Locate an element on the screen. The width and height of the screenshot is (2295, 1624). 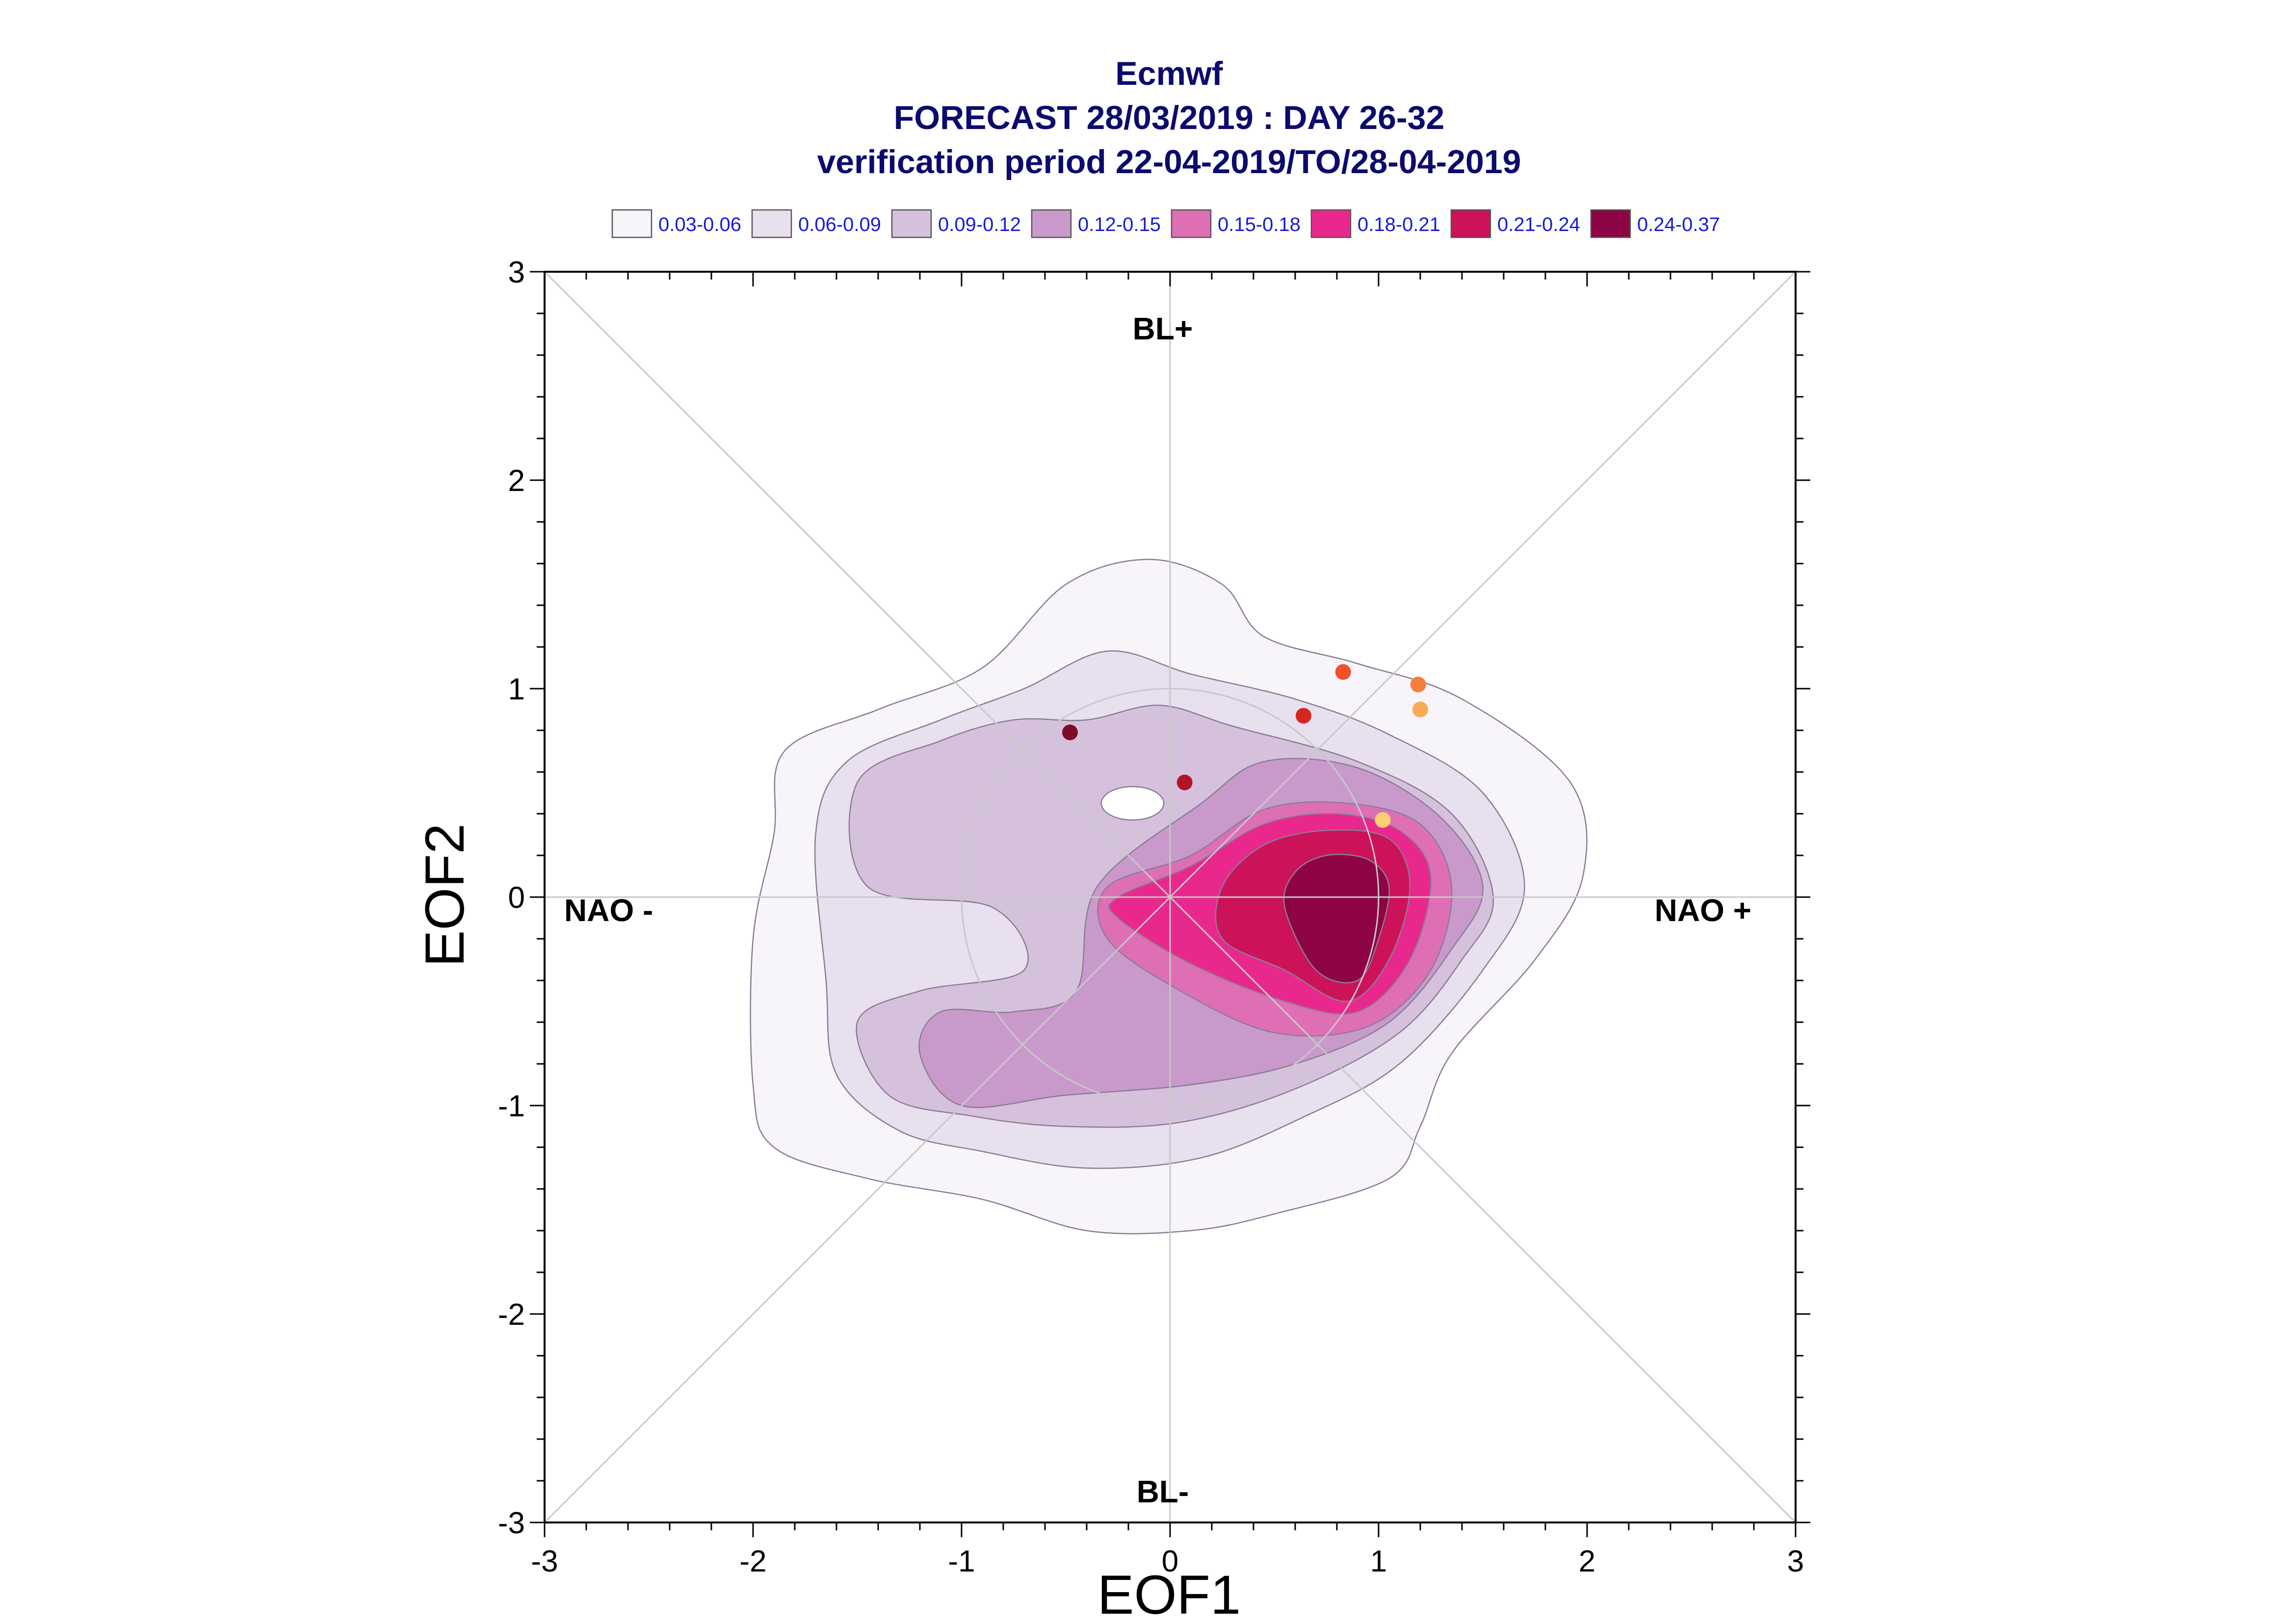
y-tick-label: 3 is located at coordinates (517, 272).